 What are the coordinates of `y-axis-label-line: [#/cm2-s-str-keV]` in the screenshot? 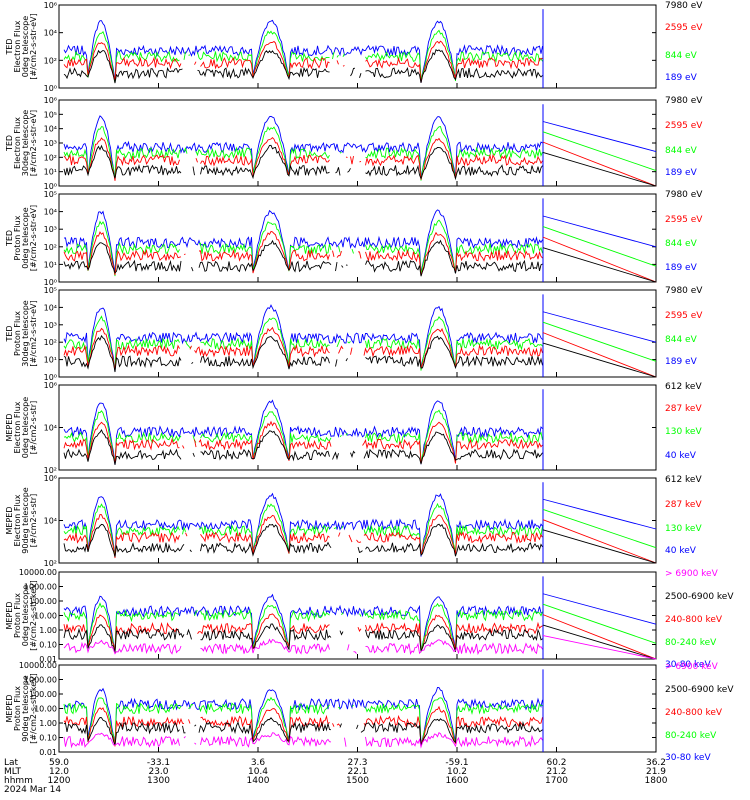 It's located at (33, 708).